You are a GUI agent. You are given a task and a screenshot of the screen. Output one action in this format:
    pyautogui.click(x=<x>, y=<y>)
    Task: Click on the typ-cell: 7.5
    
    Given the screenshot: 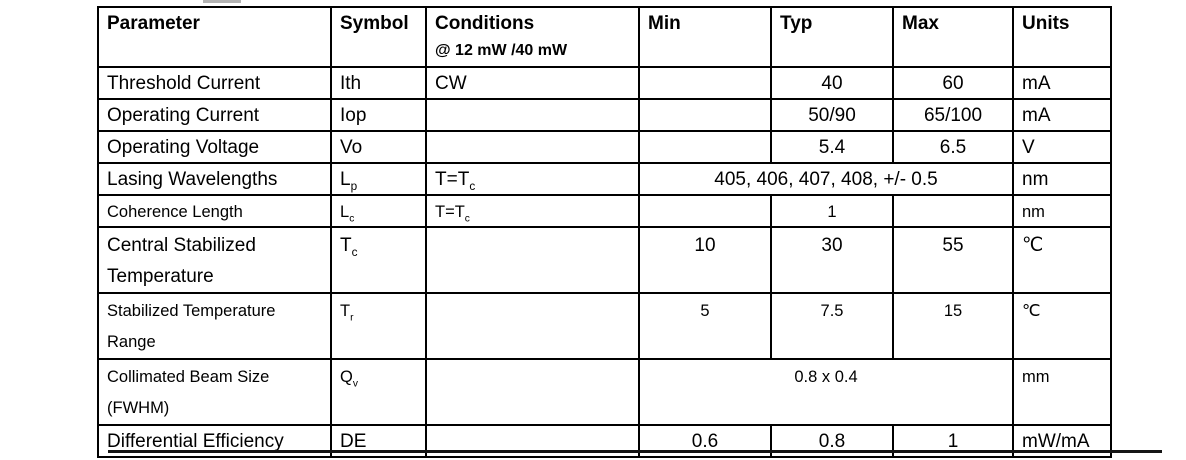 What is the action you would take?
    pyautogui.click(x=832, y=326)
    